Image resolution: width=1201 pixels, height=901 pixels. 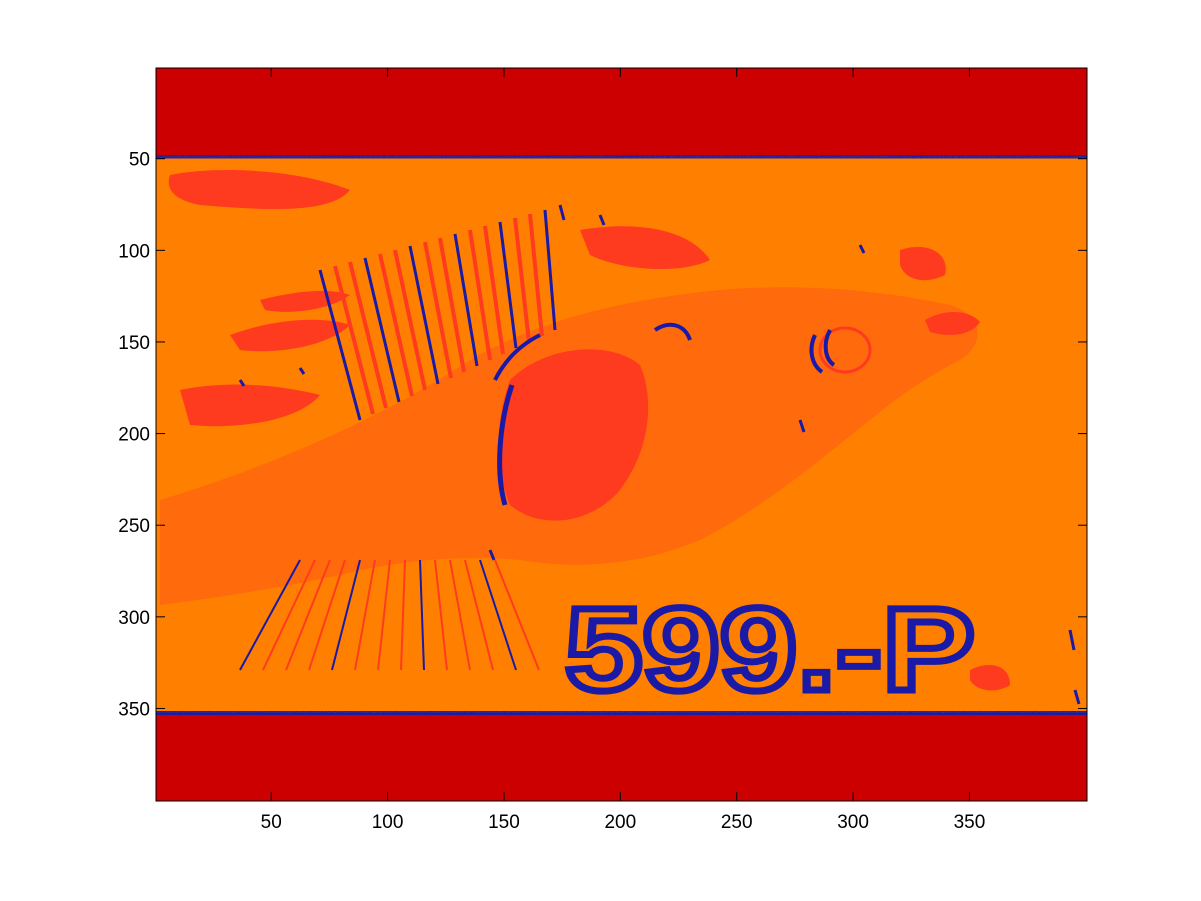 What do you see at coordinates (134, 709) in the screenshot?
I see `y-tick-label: 350` at bounding box center [134, 709].